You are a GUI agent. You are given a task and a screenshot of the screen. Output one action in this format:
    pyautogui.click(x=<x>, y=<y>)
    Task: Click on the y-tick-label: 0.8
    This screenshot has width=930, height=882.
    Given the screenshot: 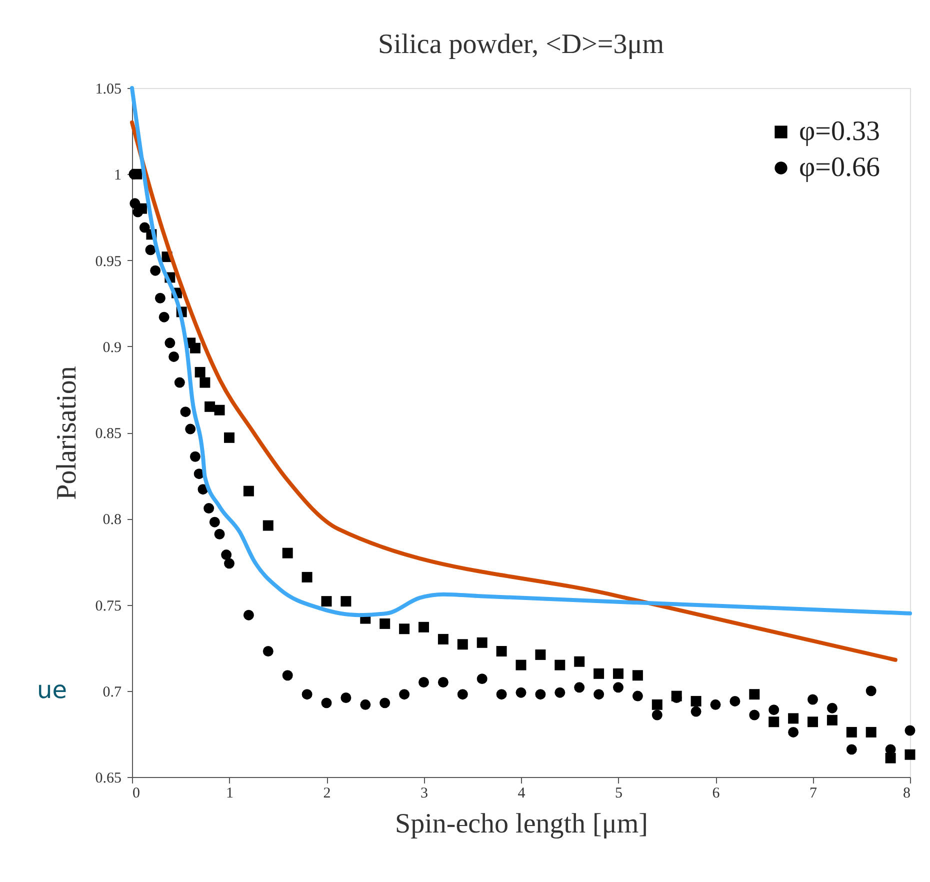 What is the action you would take?
    pyautogui.click(x=112, y=520)
    